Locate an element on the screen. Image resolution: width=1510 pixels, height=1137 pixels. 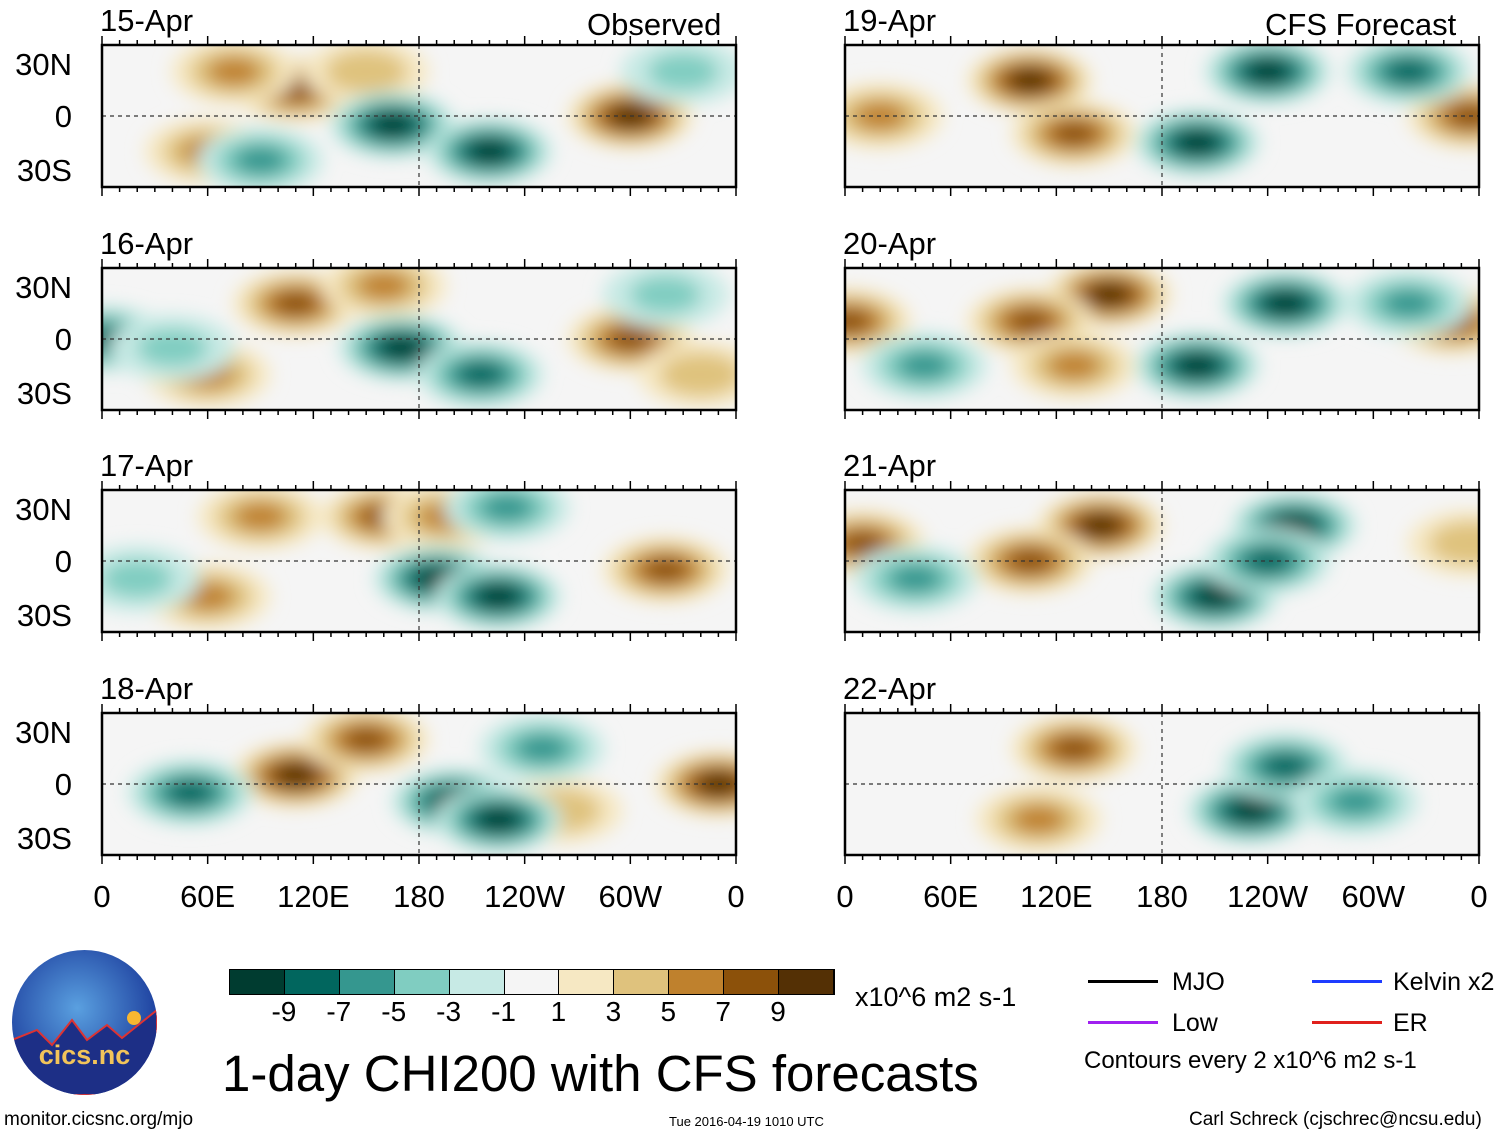
figure-title: 1-day CHI200 with CFS forecasts is located at coordinates (600, 1073).